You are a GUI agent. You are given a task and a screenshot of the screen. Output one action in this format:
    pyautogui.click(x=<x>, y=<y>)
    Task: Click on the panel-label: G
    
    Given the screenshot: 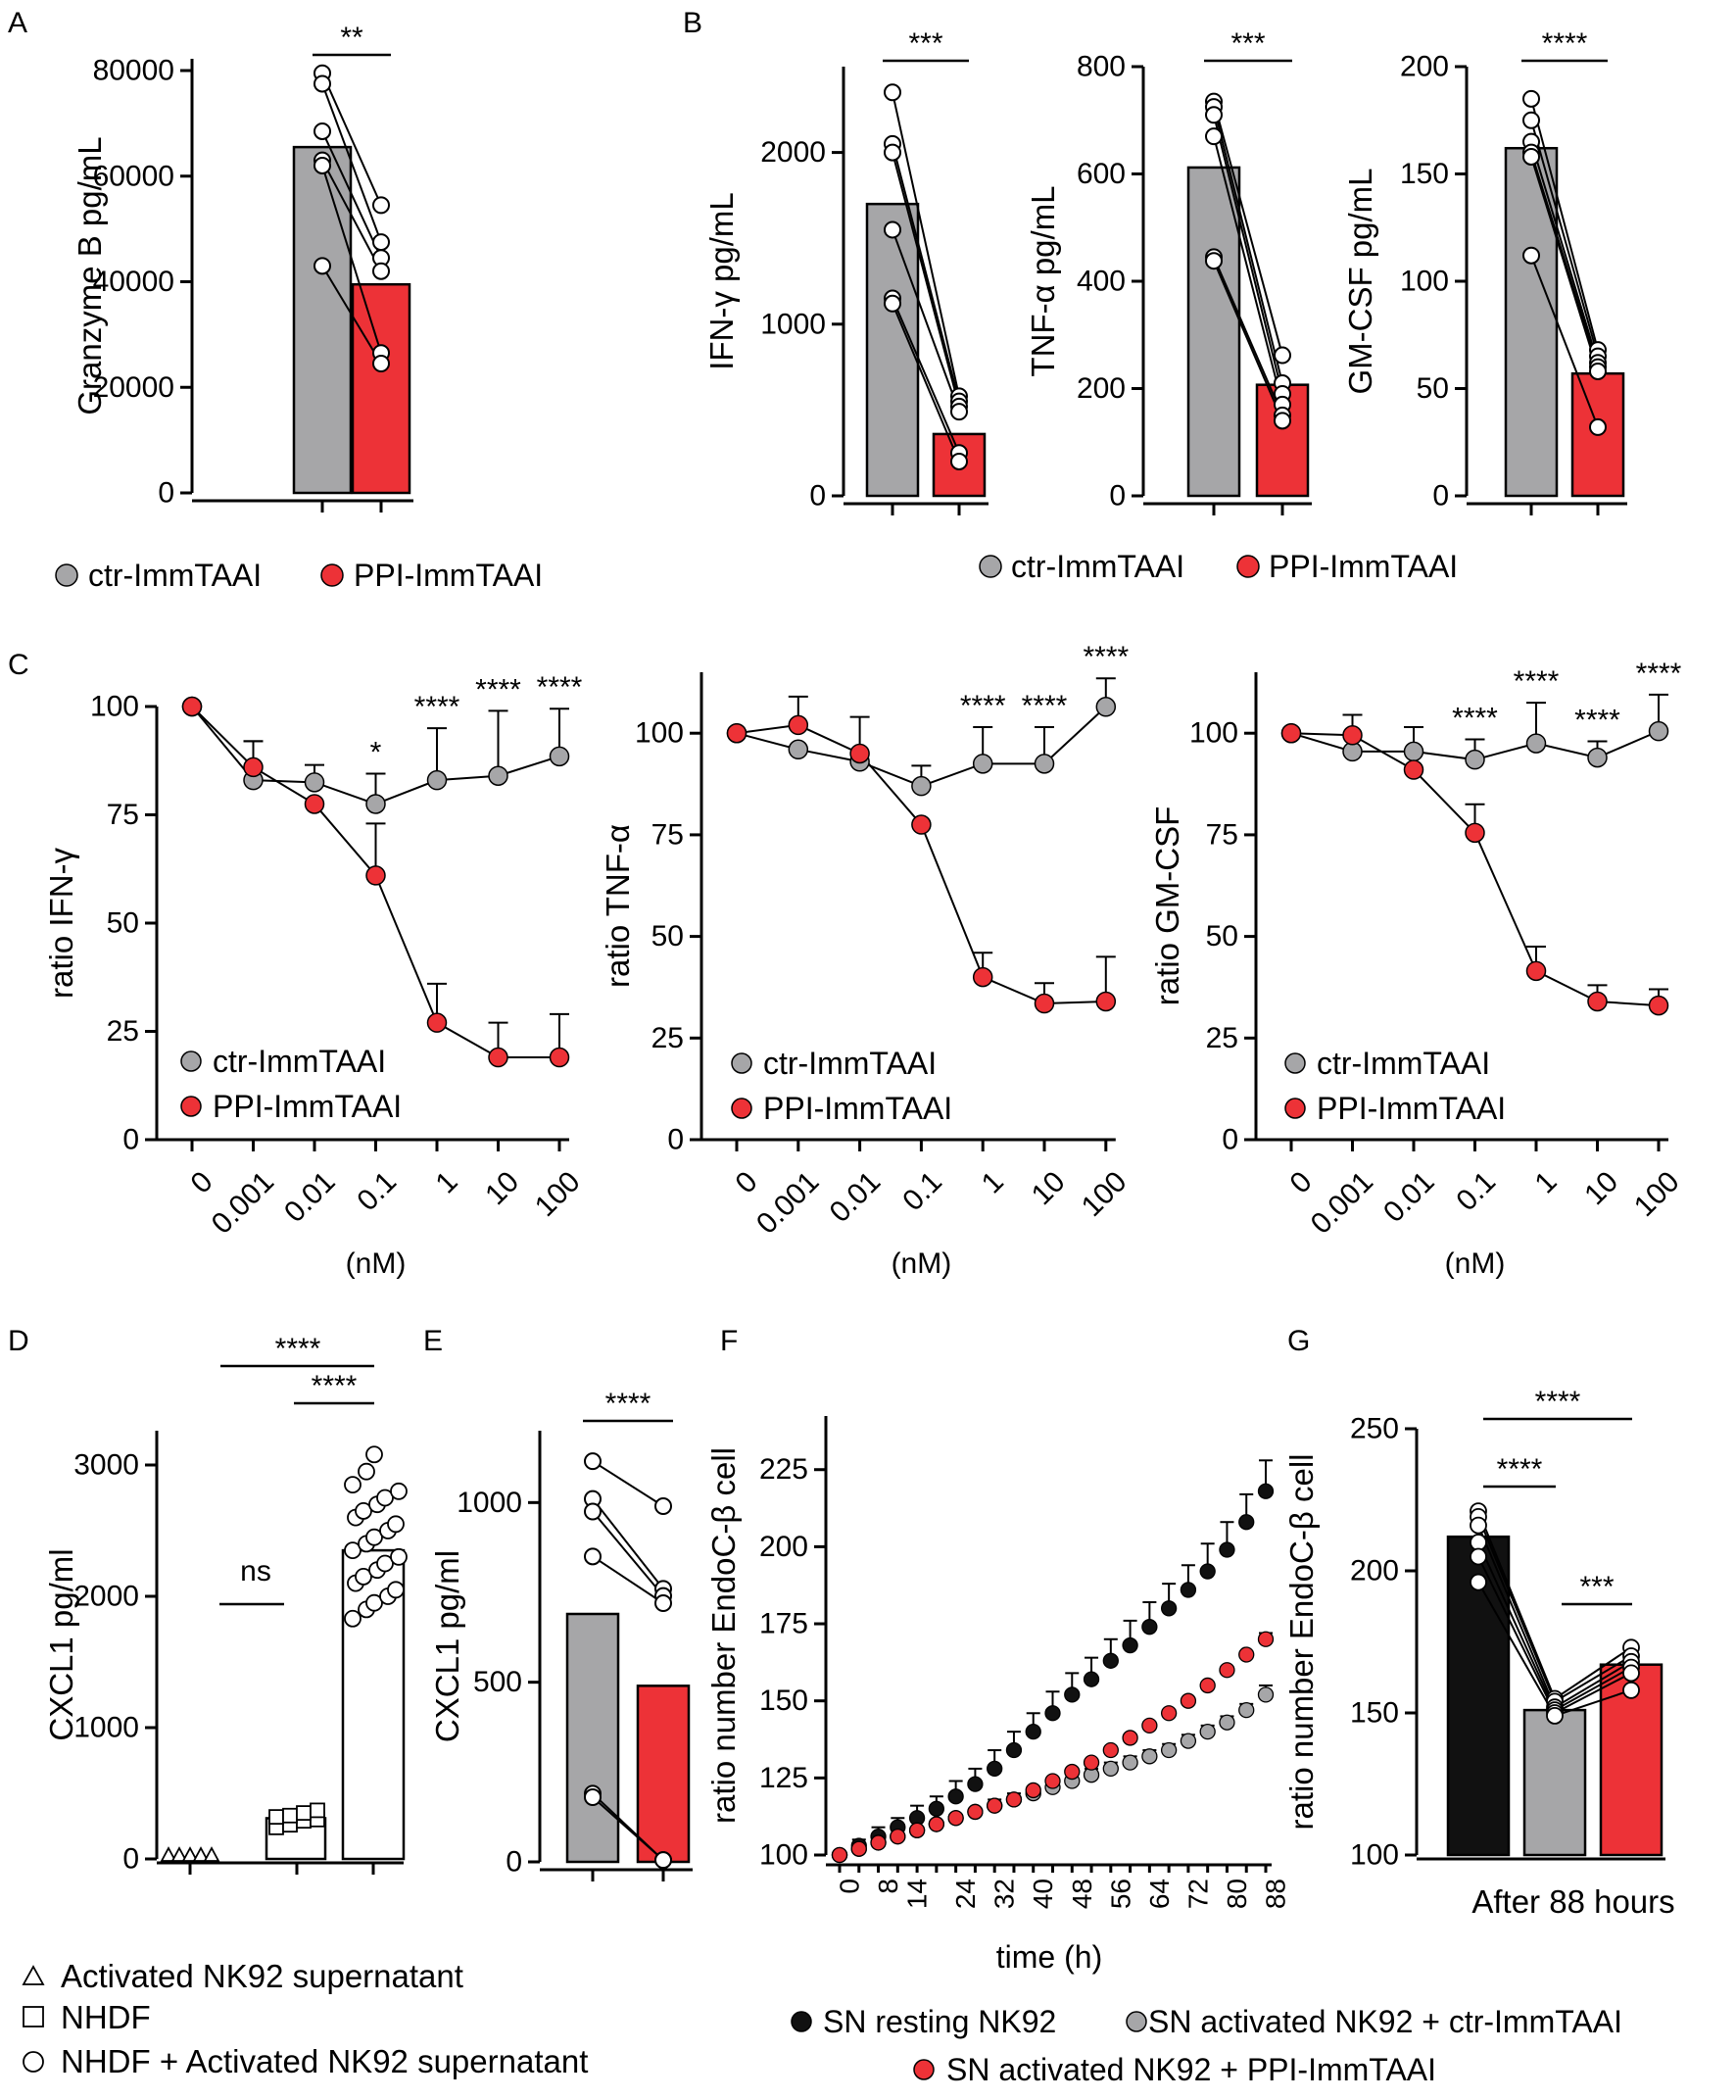 What is the action you would take?
    pyautogui.click(x=1298, y=1341)
    